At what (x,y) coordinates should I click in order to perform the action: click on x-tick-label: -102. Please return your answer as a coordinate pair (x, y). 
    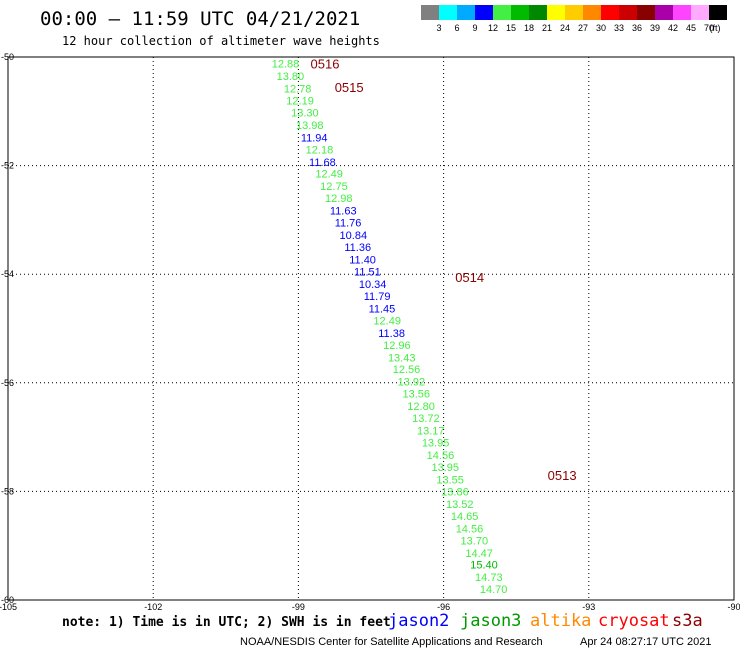
    Looking at the image, I should click on (153, 607).